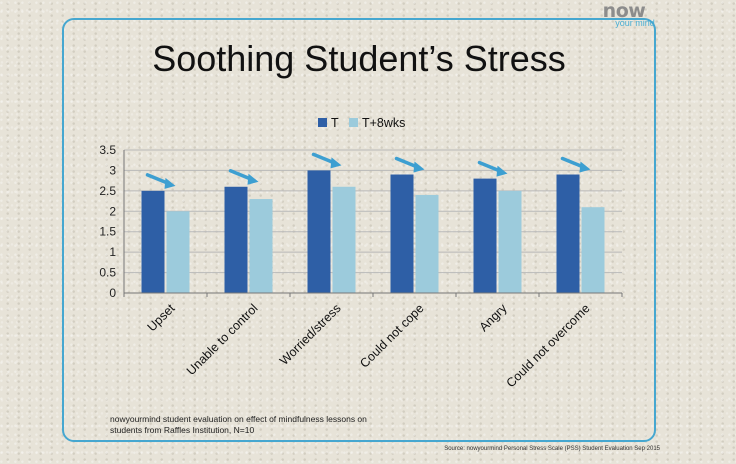 This screenshot has width=736, height=464. Describe the element at coordinates (494, 318) in the screenshot. I see `x-category-label: Angry` at that location.